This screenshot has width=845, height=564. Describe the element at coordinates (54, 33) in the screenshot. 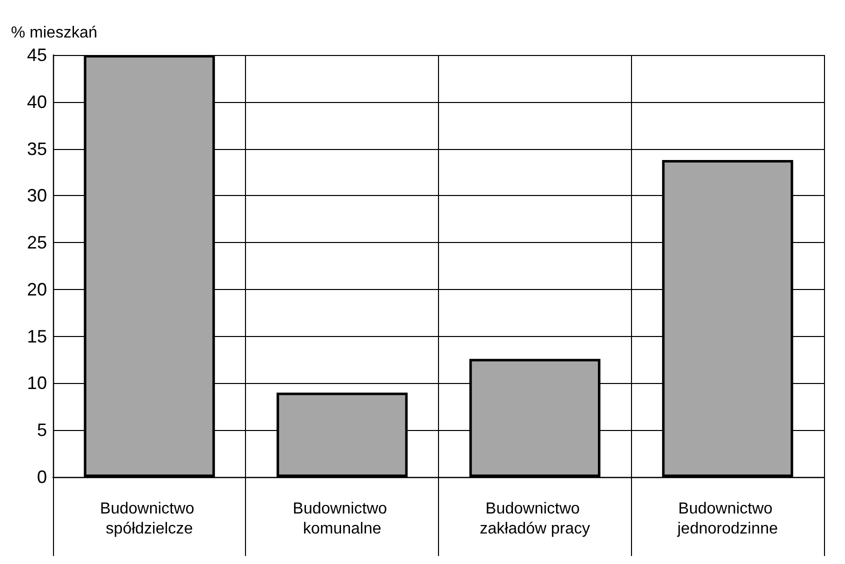

I see `y-axis-title: % mieszkań` at that location.